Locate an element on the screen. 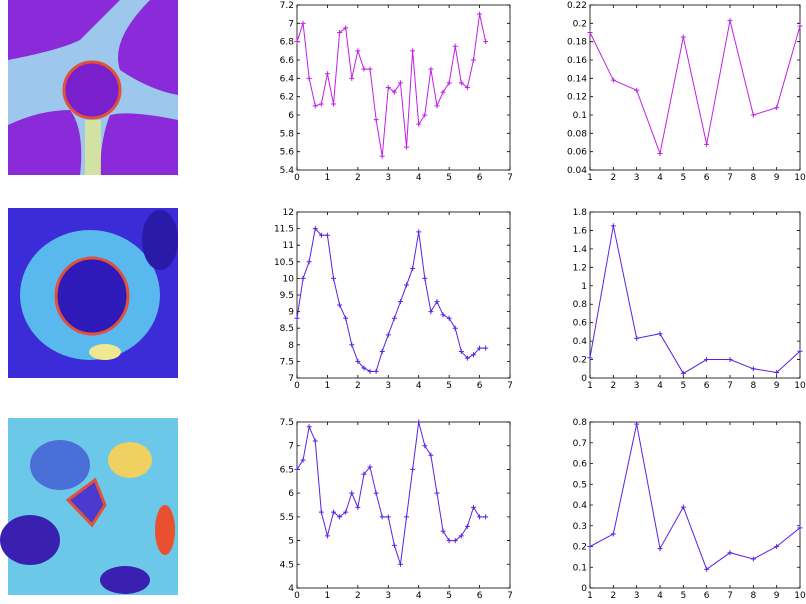 The image size is (806, 604). y-tick-label: 0.04 is located at coordinates (577, 171).